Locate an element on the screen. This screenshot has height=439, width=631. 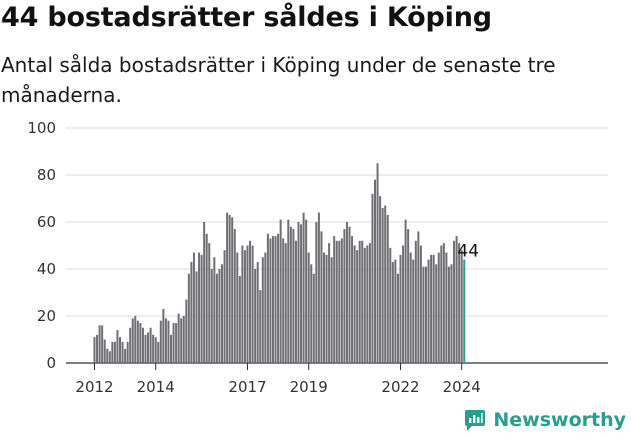
y-tick-label: 0 is located at coordinates (51, 363).